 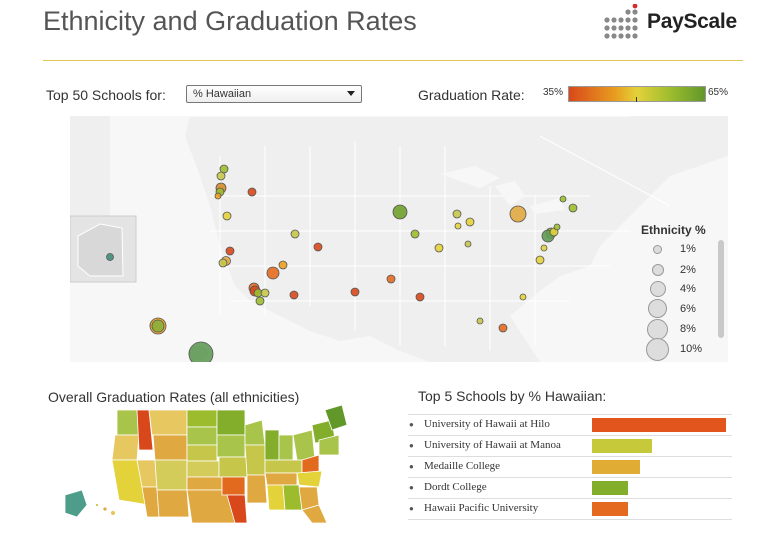 I want to click on legend-label: 8%, so click(x=688, y=329).